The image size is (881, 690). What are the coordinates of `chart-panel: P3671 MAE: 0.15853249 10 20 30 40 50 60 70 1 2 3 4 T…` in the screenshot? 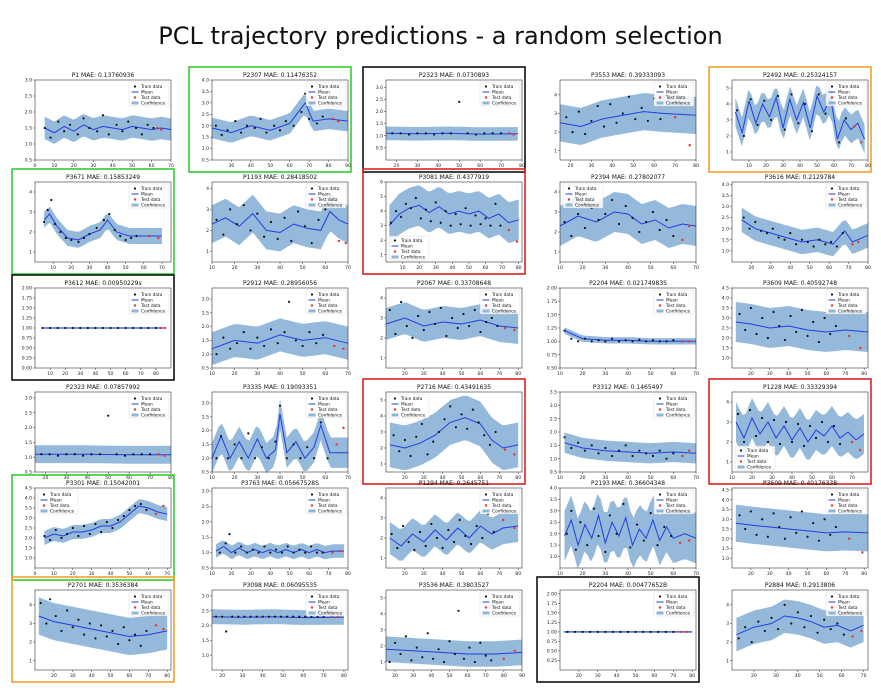 It's located at (93, 221).